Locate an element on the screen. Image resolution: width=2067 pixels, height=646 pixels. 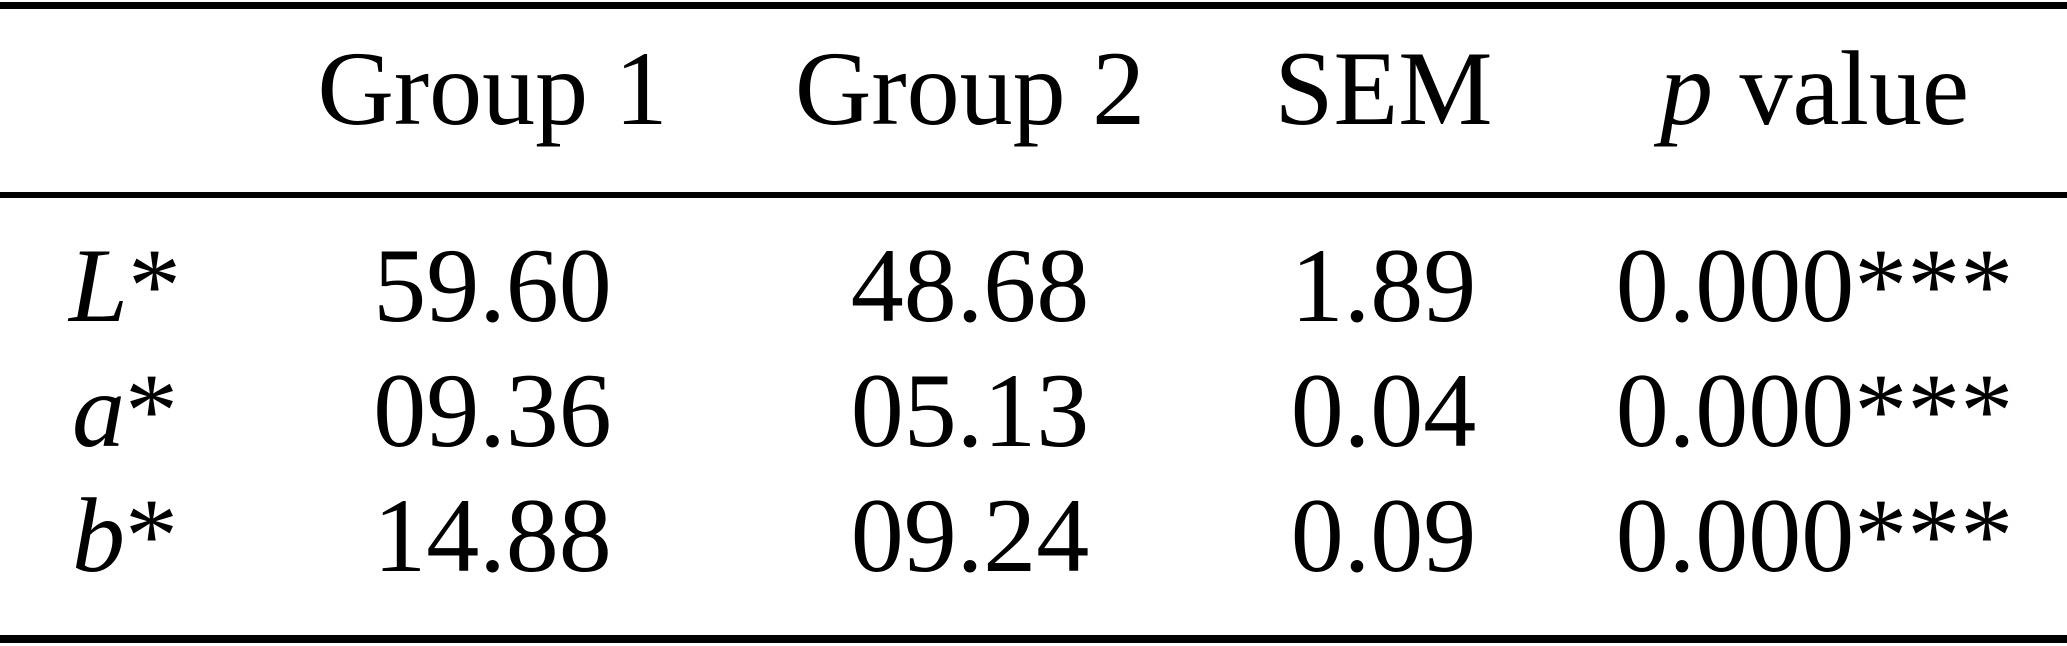
header-cell-group2: Group 2 is located at coordinates (970, 88).